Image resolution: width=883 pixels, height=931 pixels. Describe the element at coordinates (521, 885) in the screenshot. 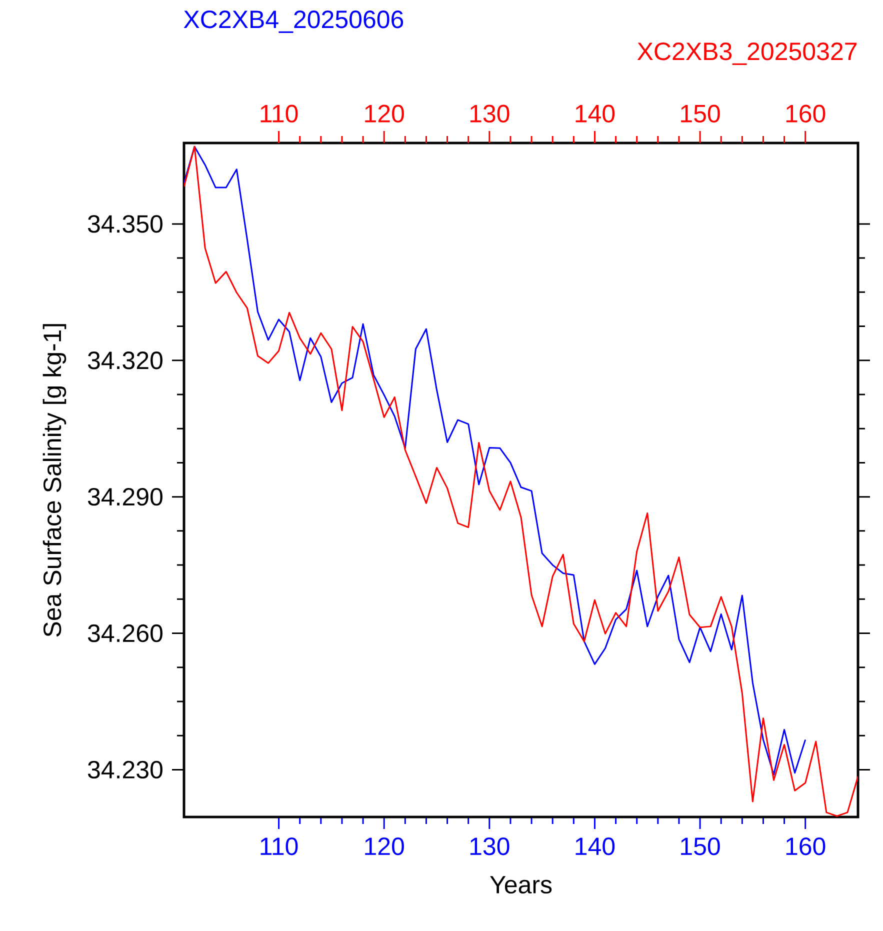

I see `x-axis-title: Years` at that location.